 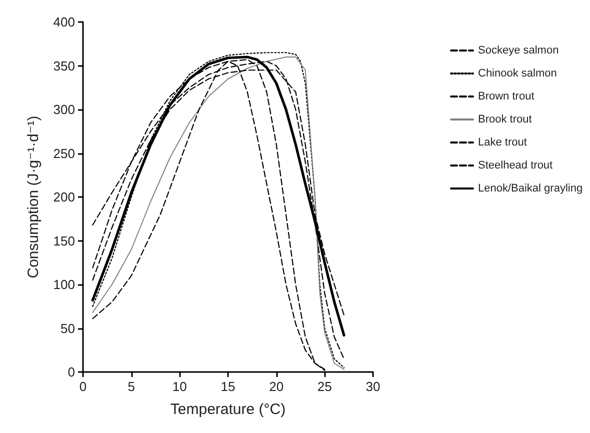 What do you see at coordinates (276, 386) in the screenshot?
I see `x-tick-label: 20` at bounding box center [276, 386].